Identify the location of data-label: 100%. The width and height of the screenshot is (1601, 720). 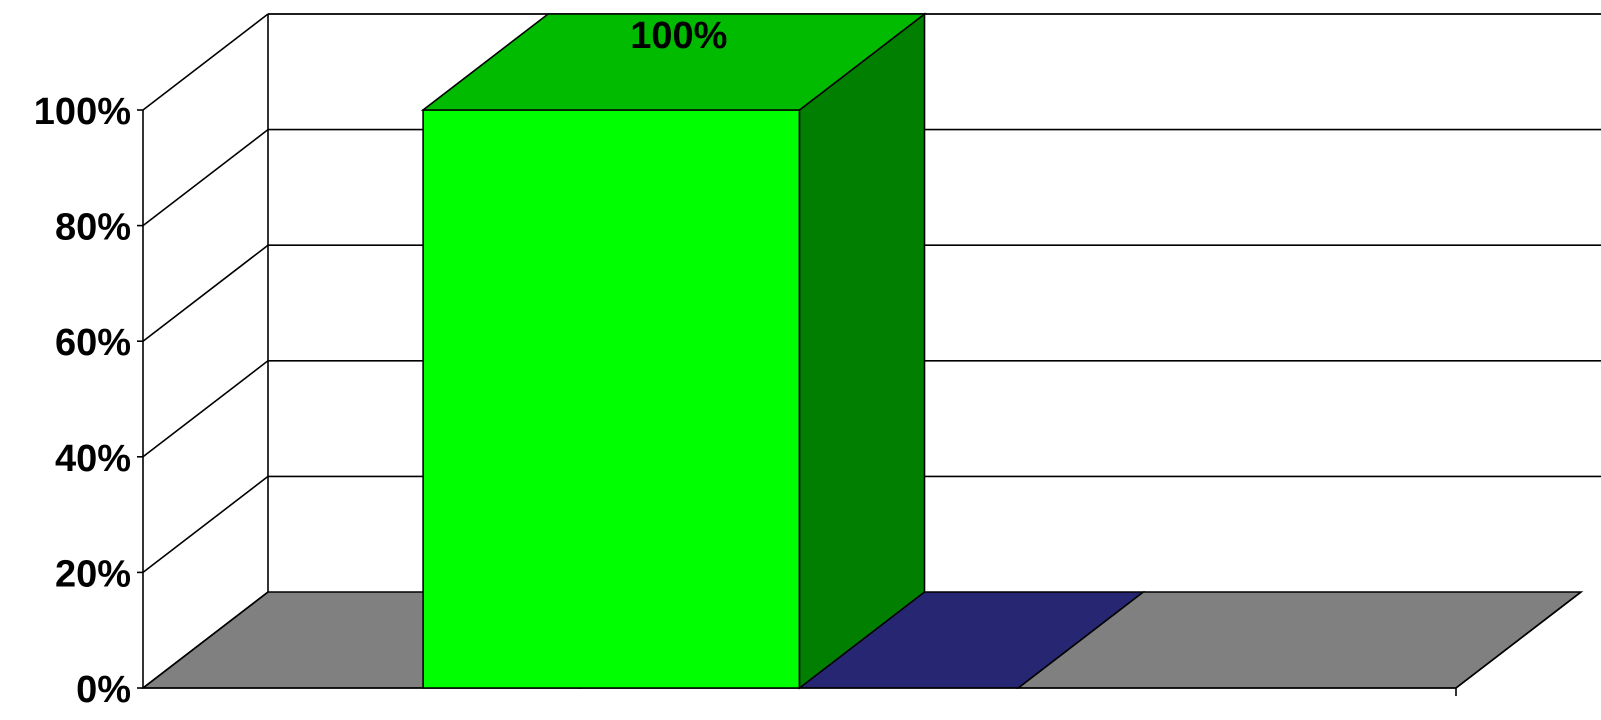
(678, 36).